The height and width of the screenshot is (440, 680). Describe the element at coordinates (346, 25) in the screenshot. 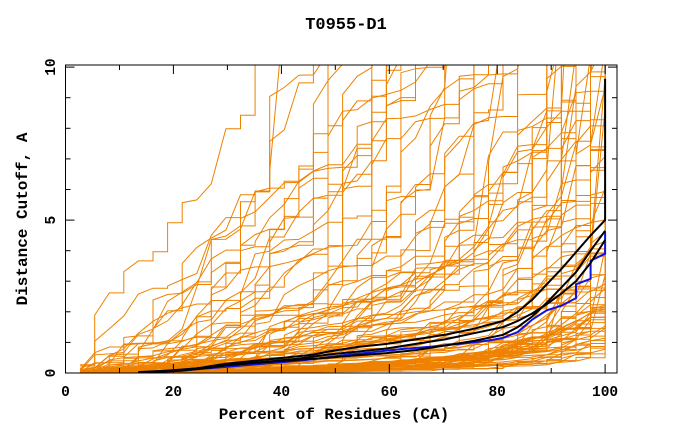

I see `chart-title: T0955-D1` at that location.